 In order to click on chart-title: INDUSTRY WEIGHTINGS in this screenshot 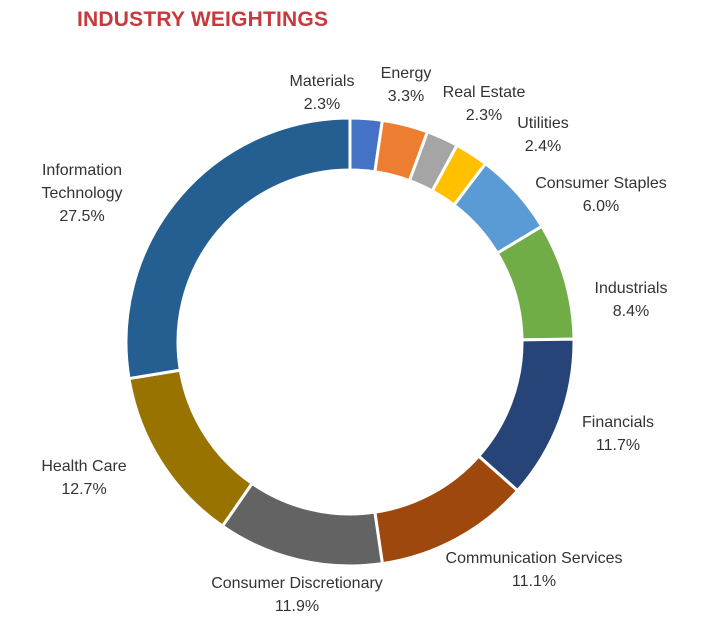, I will do `click(203, 19)`.